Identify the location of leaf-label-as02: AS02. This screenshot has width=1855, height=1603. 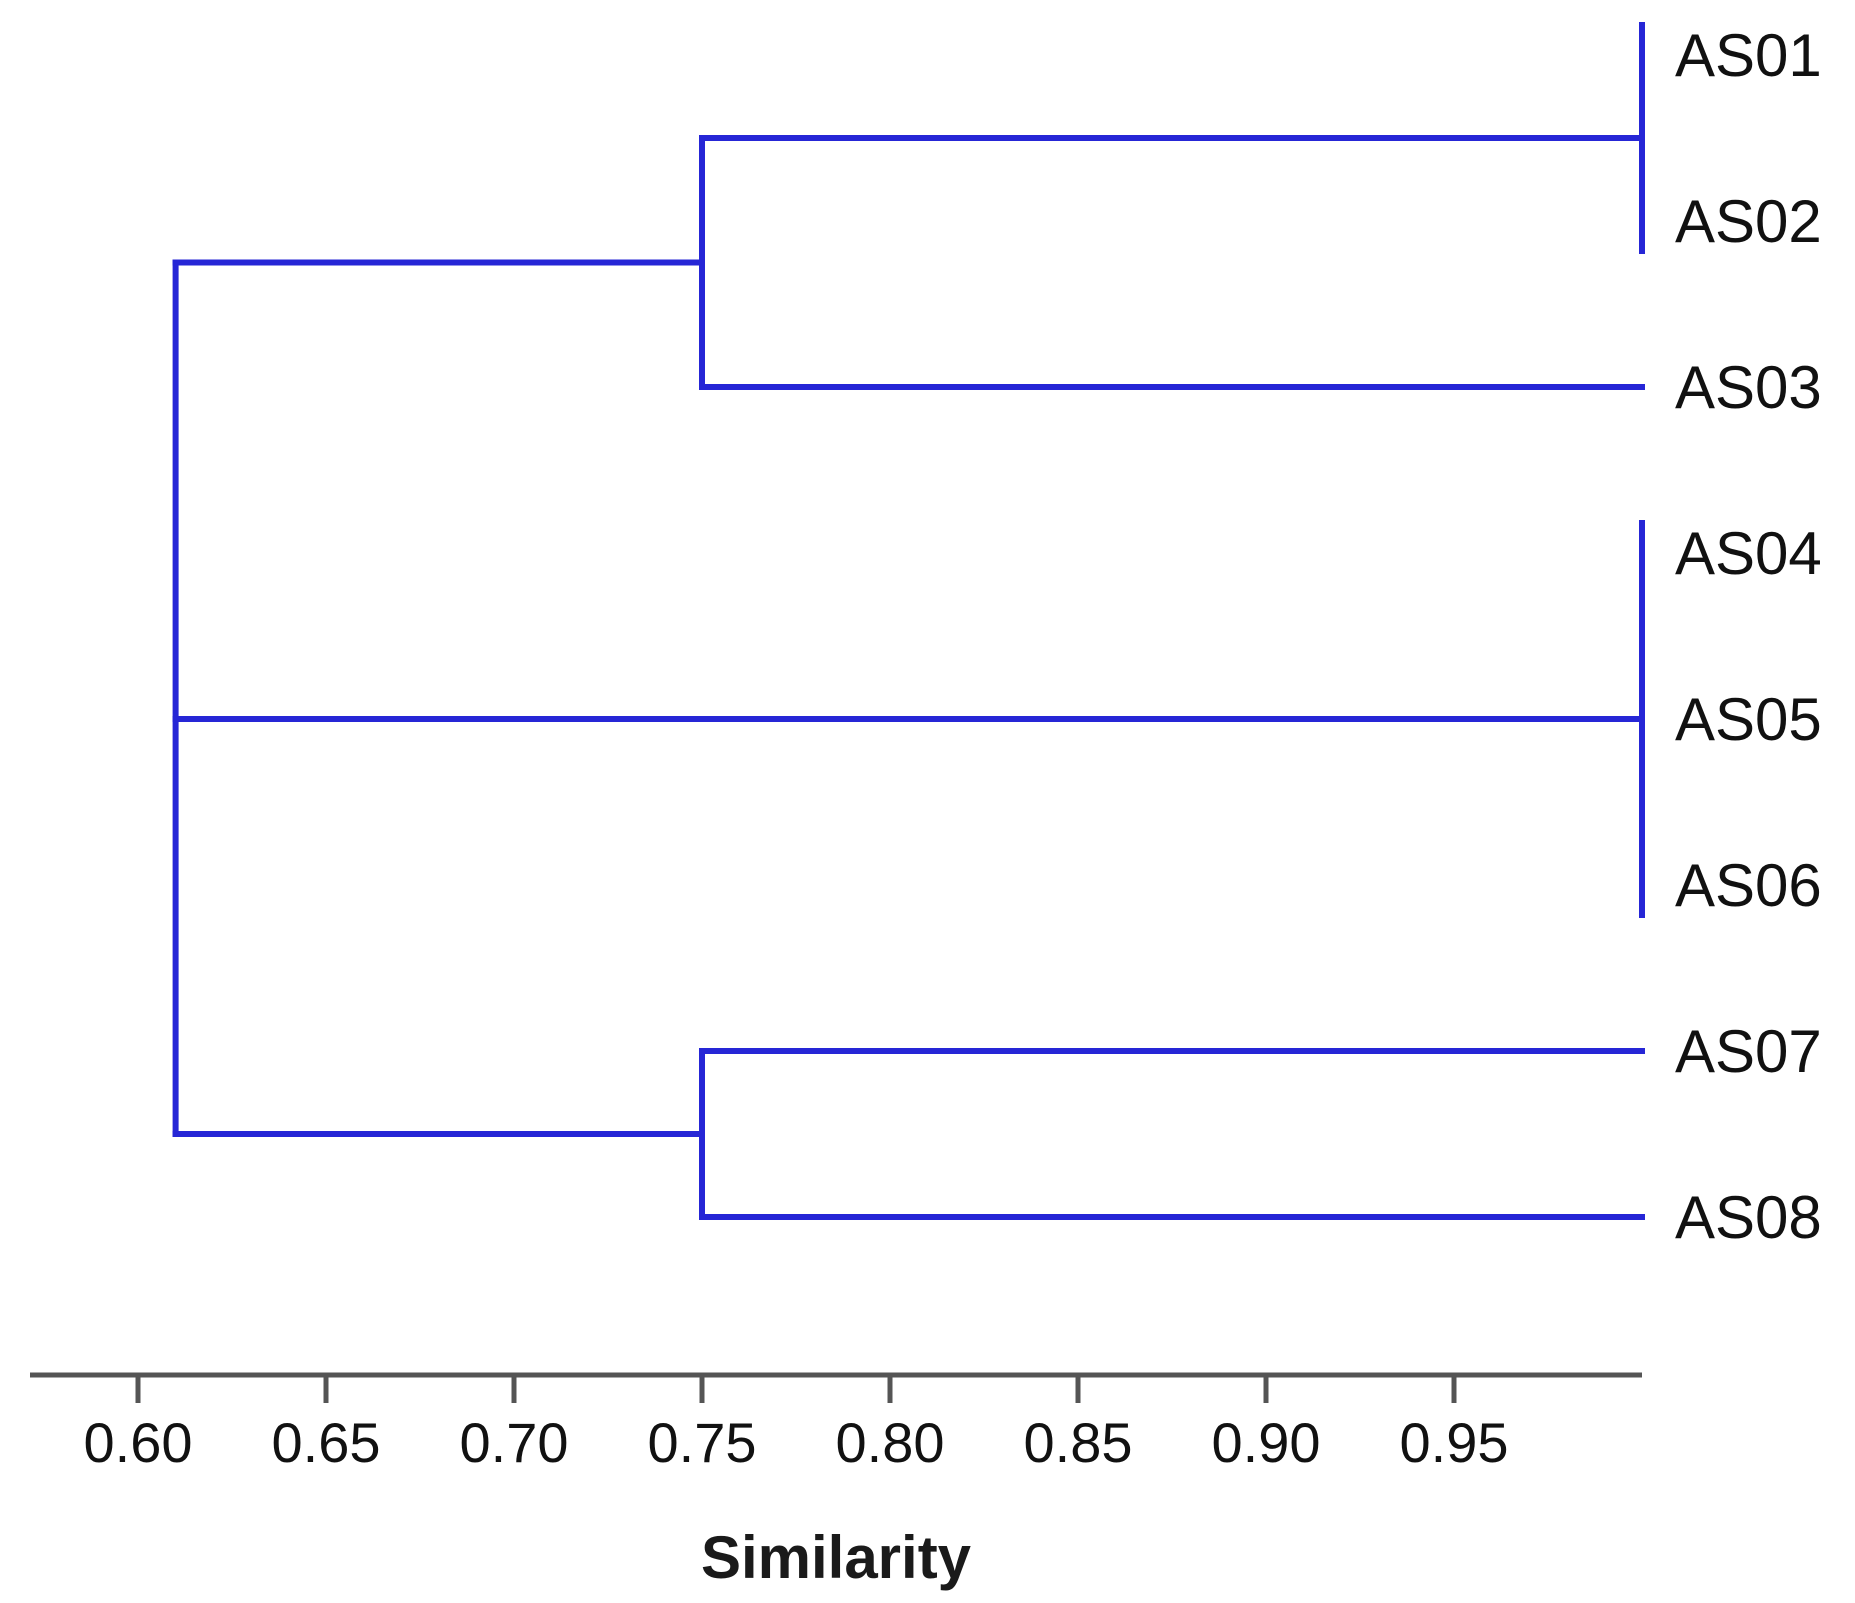
(1748, 221).